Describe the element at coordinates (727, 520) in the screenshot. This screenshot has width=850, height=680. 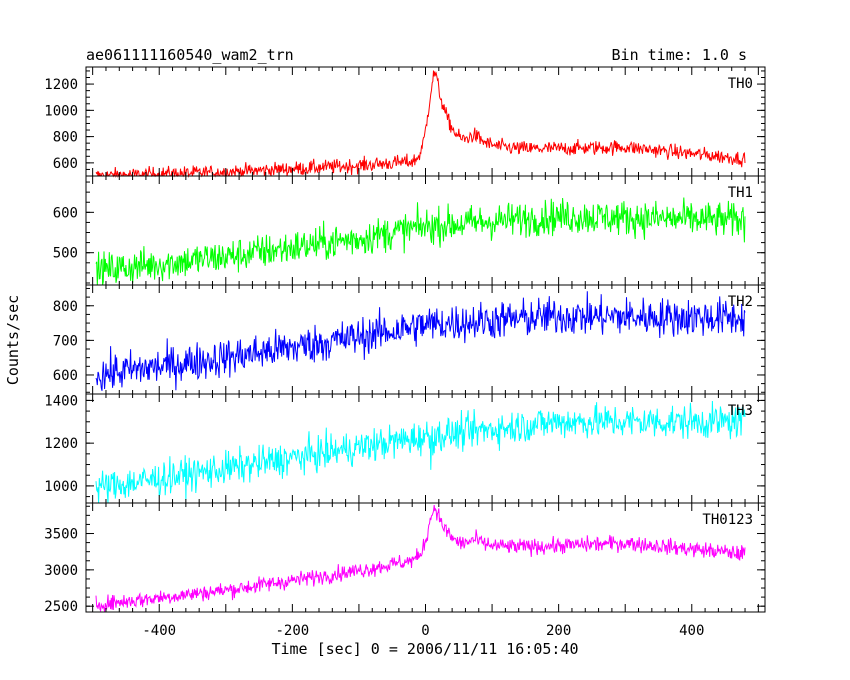
I see `panel-label-th0123: TH0123` at that location.